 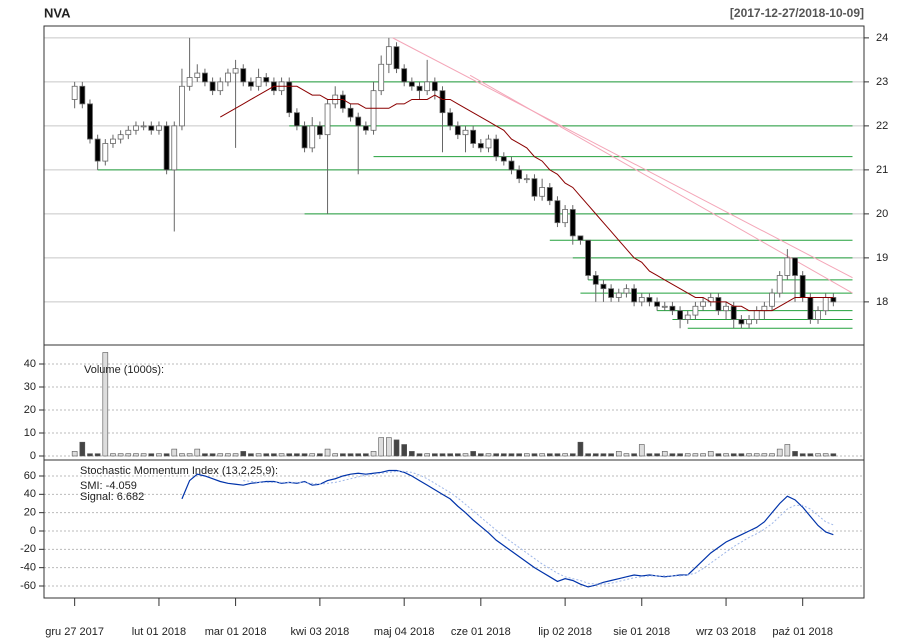 What do you see at coordinates (882, 214) in the screenshot?
I see `y-tick-label: 20` at bounding box center [882, 214].